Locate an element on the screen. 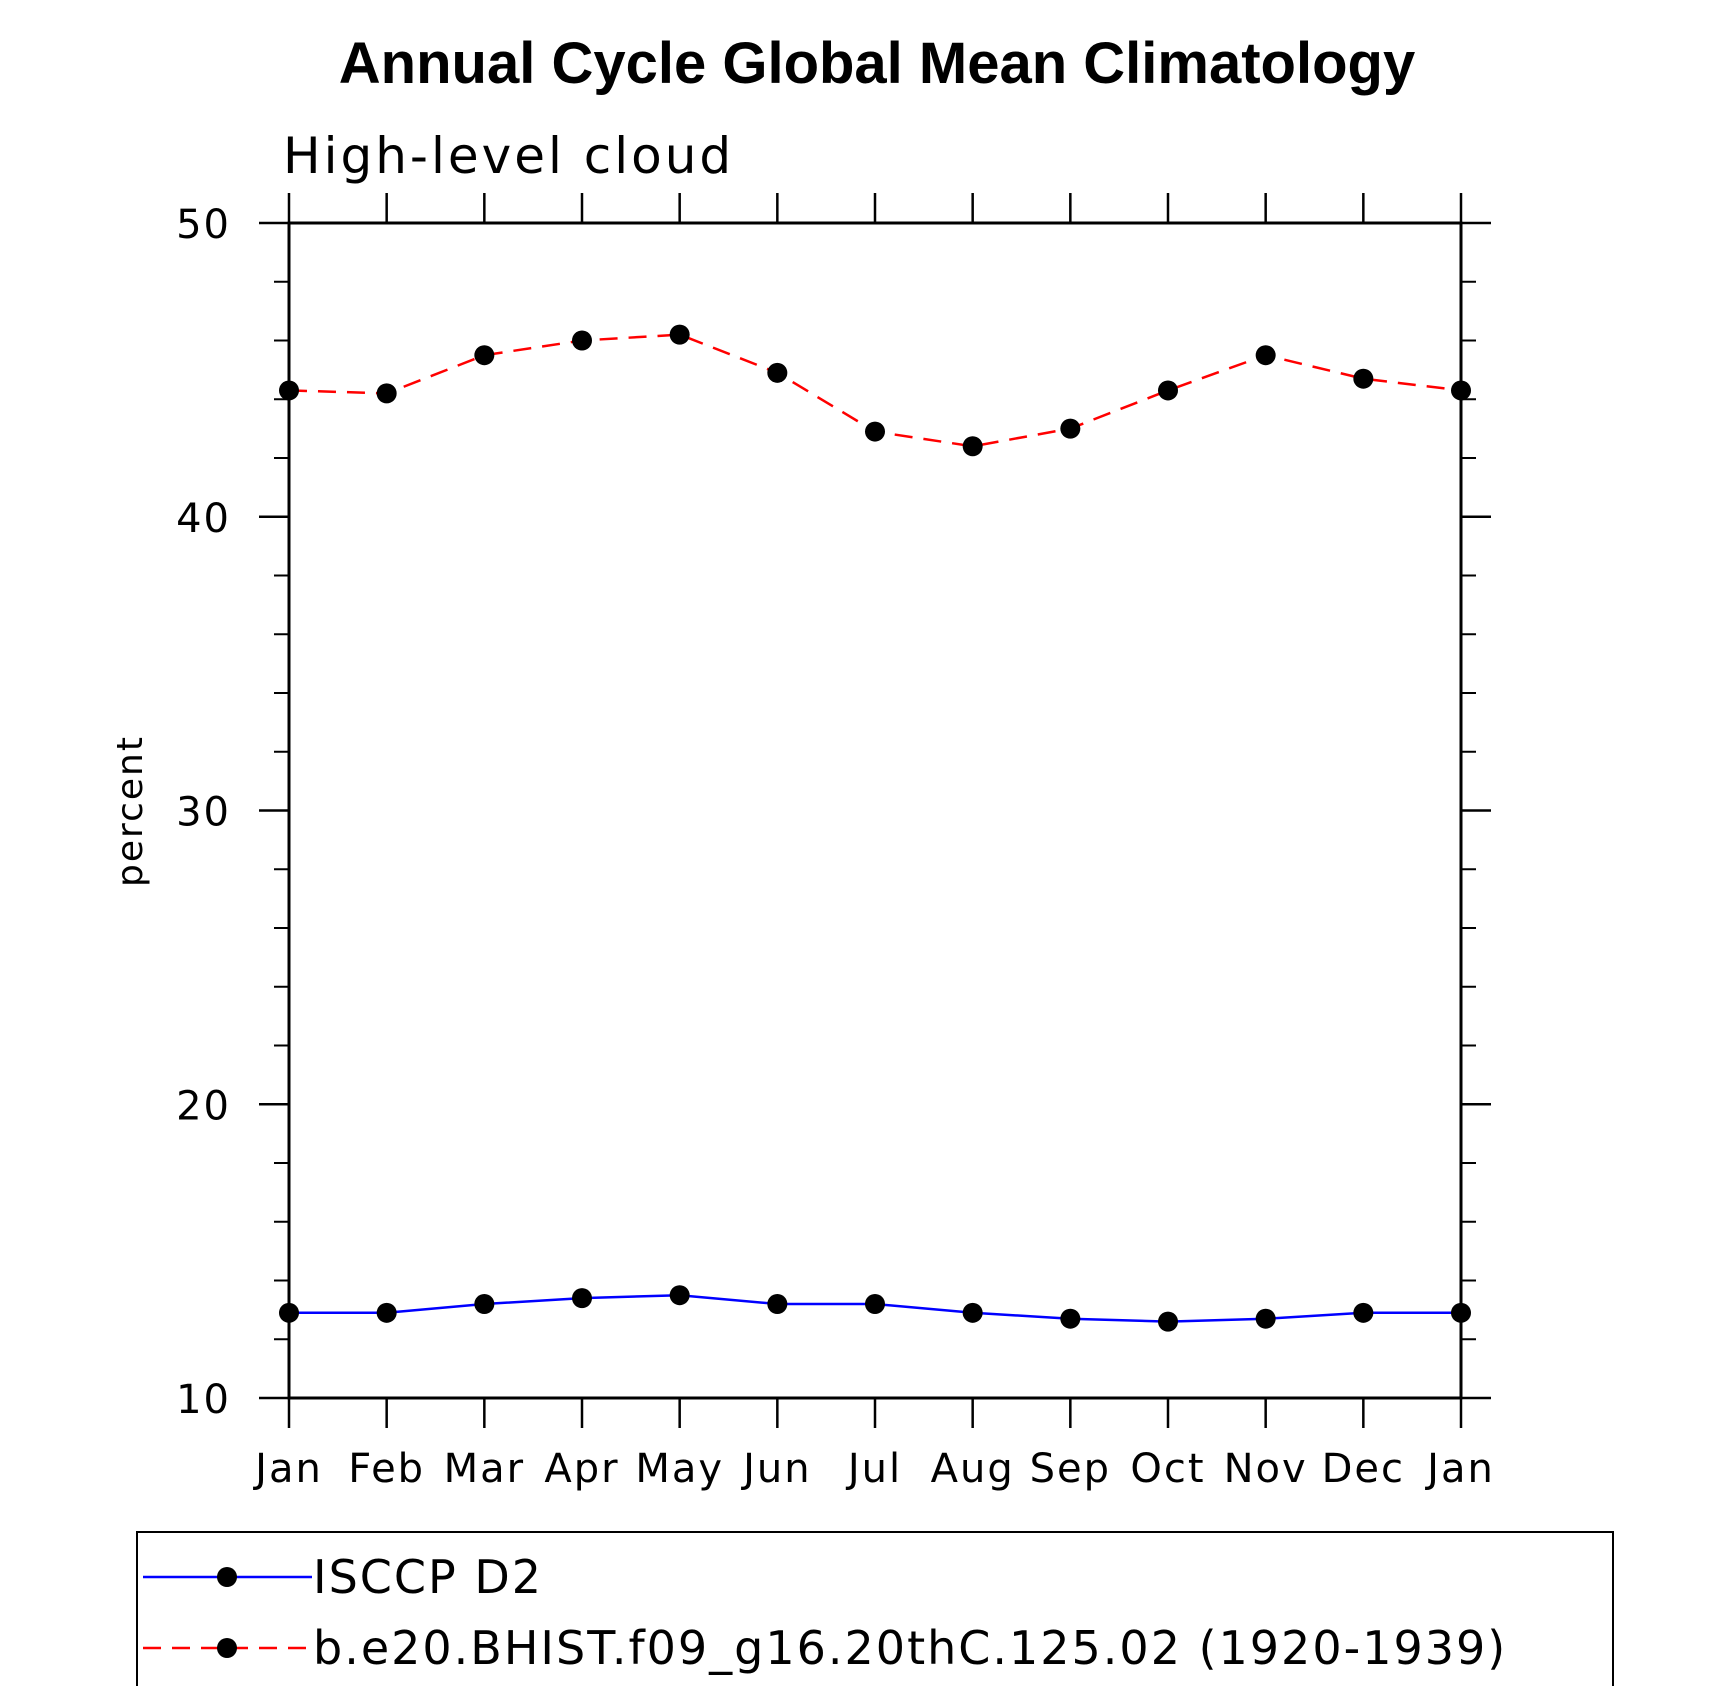  legend-marker-model is located at coordinates (227, 1648).